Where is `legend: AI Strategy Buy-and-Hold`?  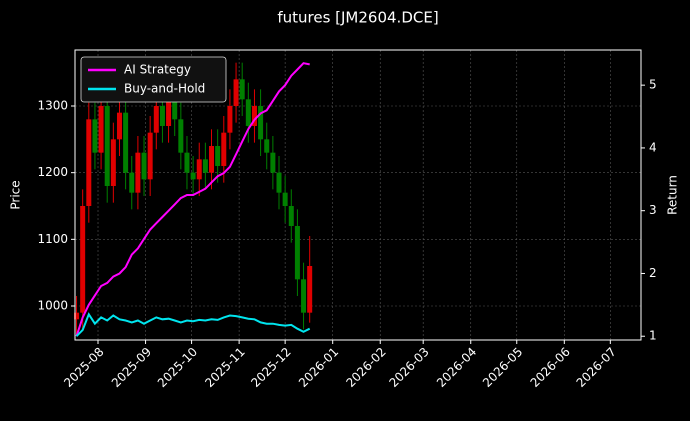
legend: AI Strategy Buy-and-Hold is located at coordinates (153, 79).